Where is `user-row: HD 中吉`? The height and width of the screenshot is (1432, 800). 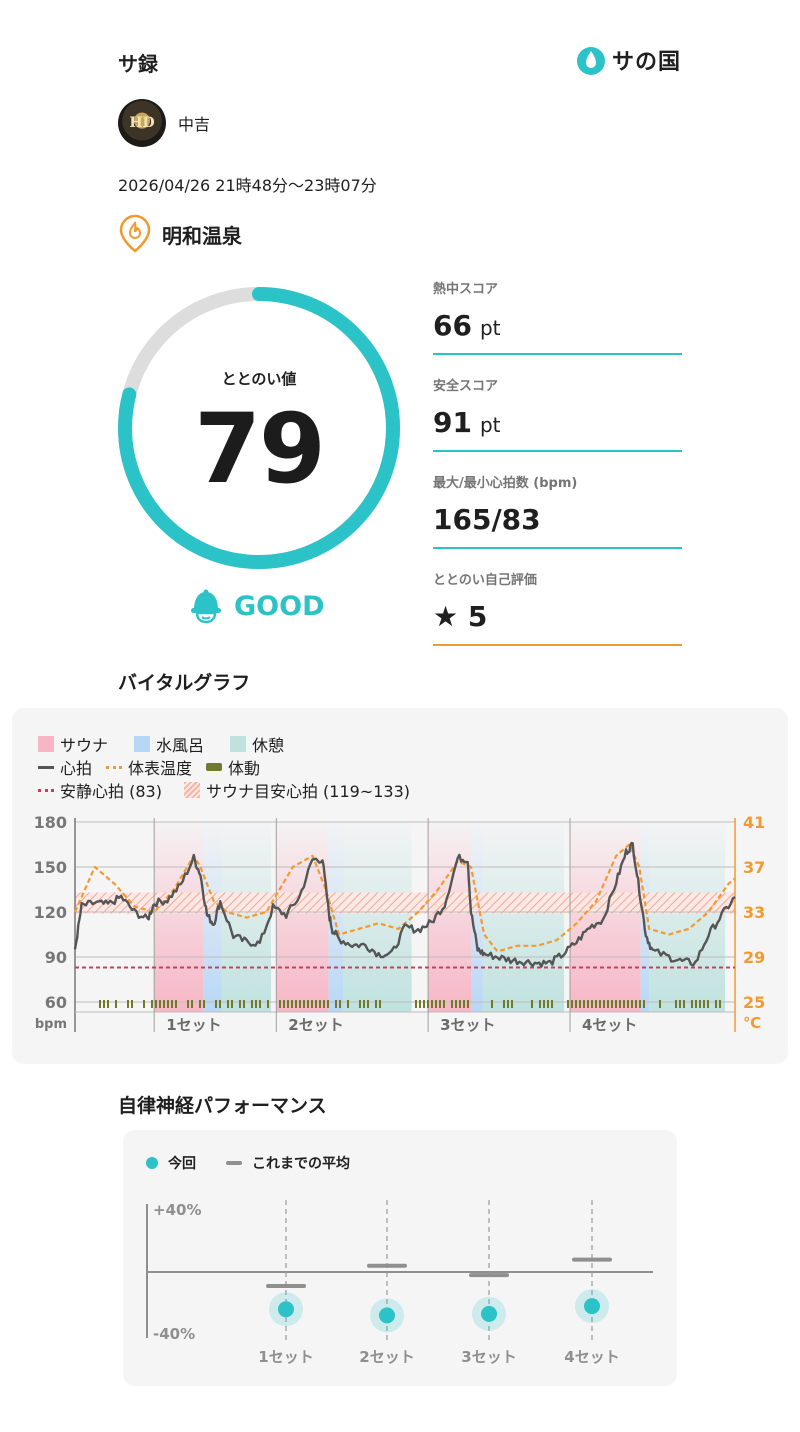 user-row: HD 中吉 is located at coordinates (164, 123).